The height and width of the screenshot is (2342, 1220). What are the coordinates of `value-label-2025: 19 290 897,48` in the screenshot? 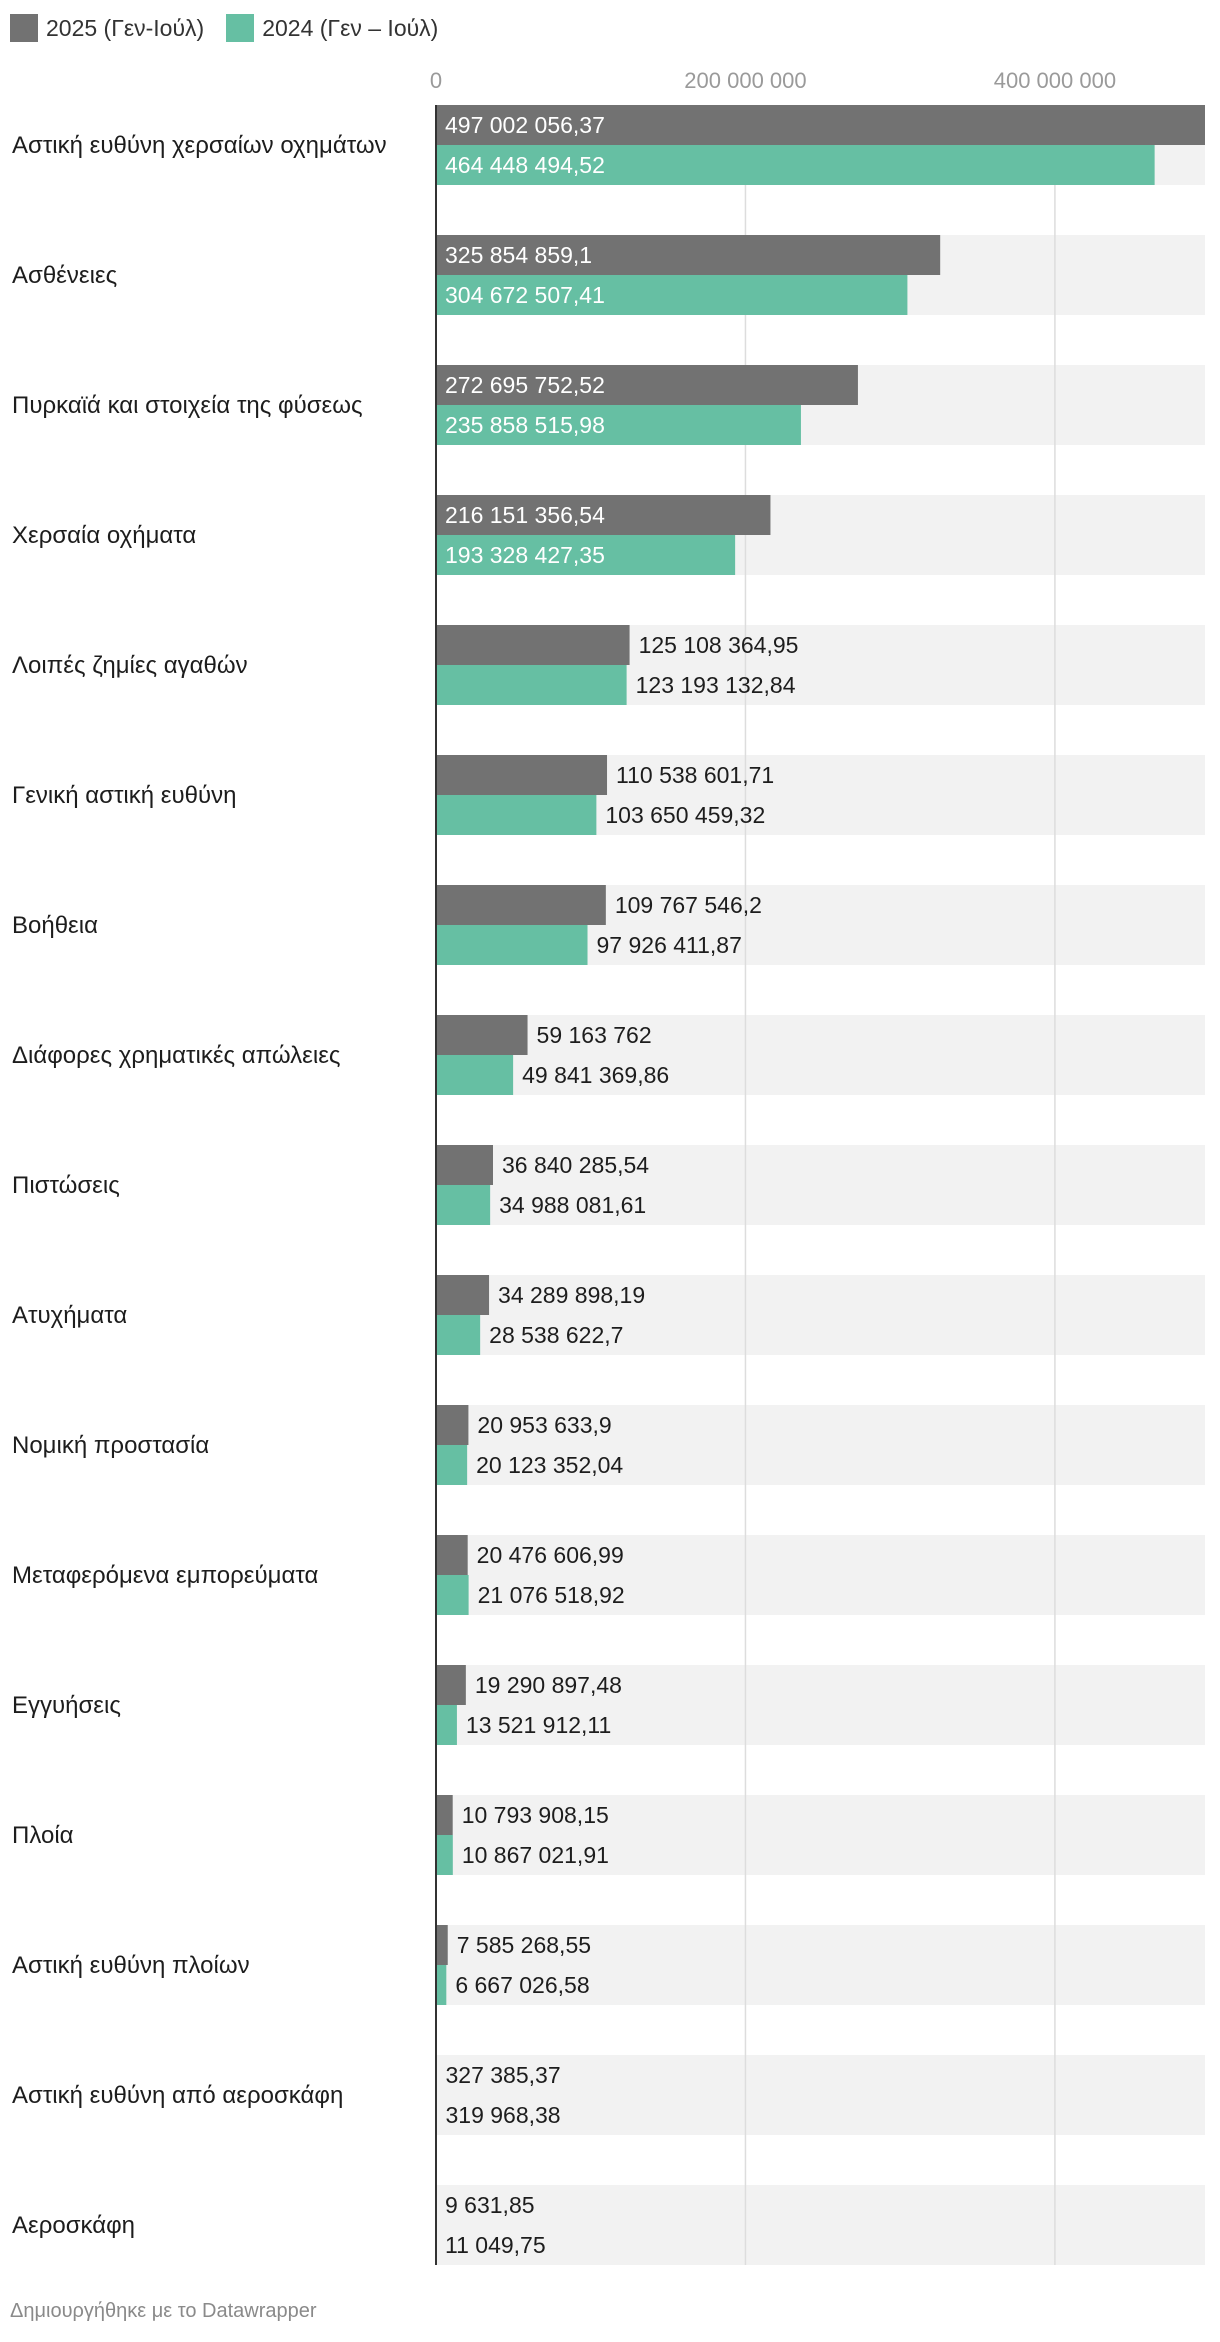 It's located at (548, 1685).